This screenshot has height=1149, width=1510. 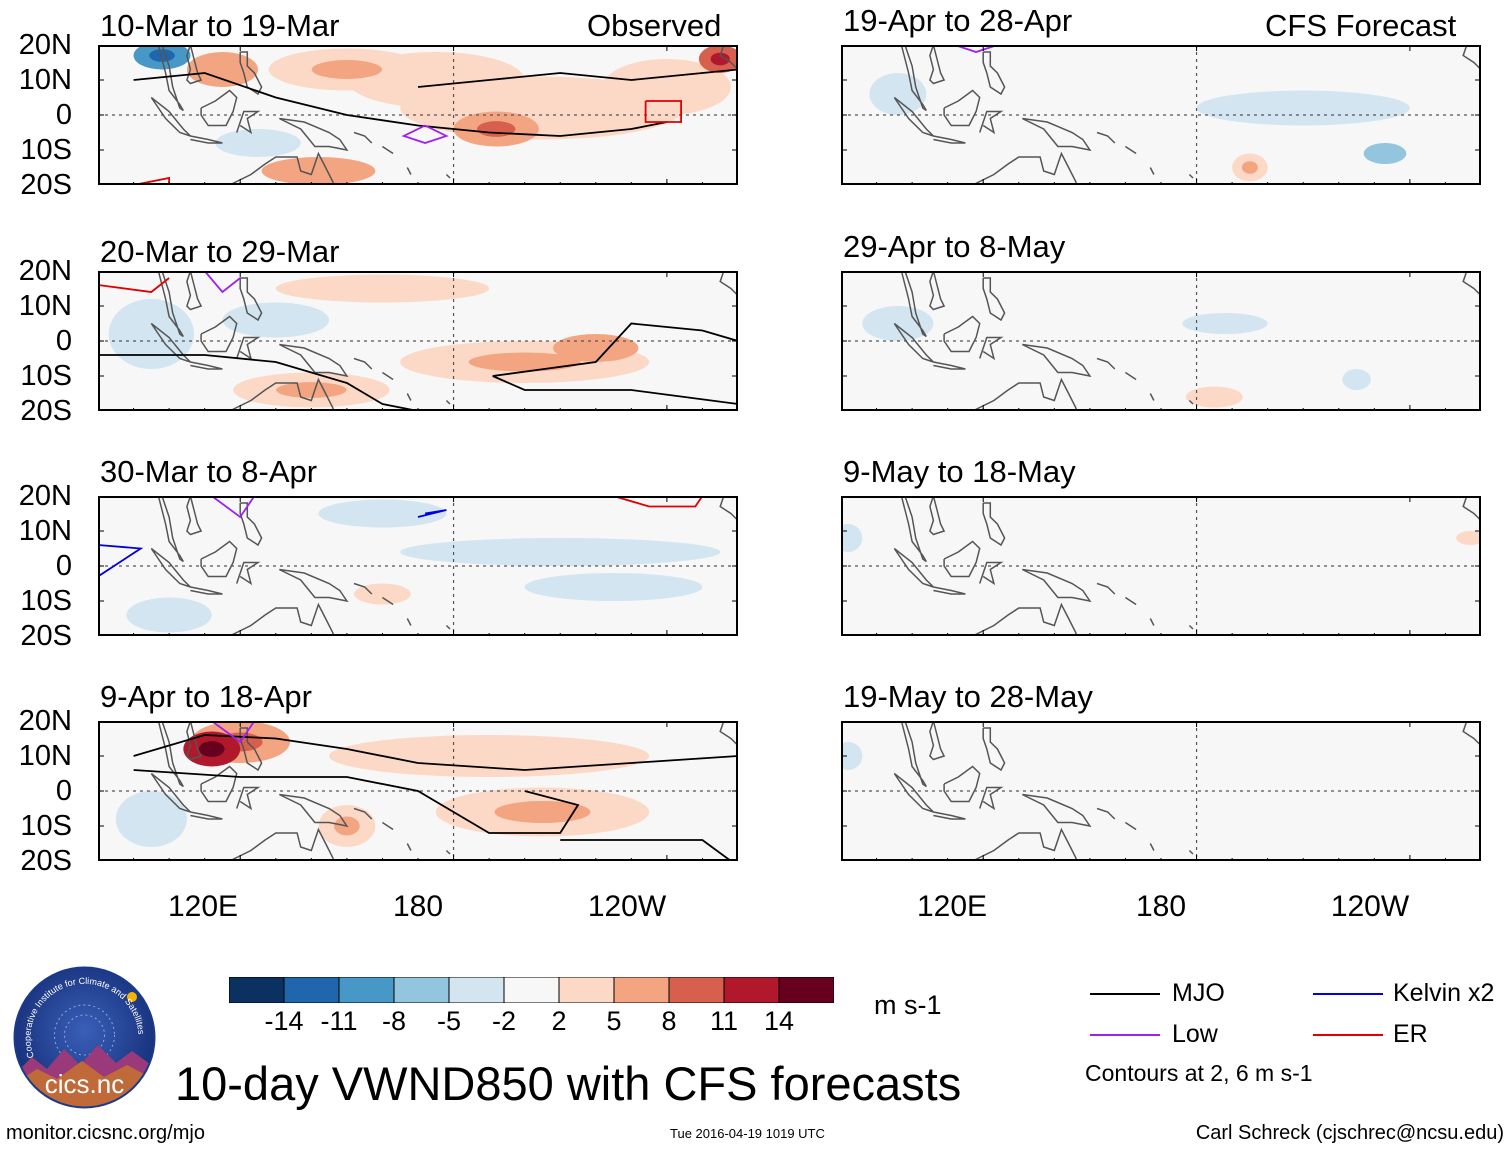 I want to click on y-tick-label: 20N, so click(x=45, y=45).